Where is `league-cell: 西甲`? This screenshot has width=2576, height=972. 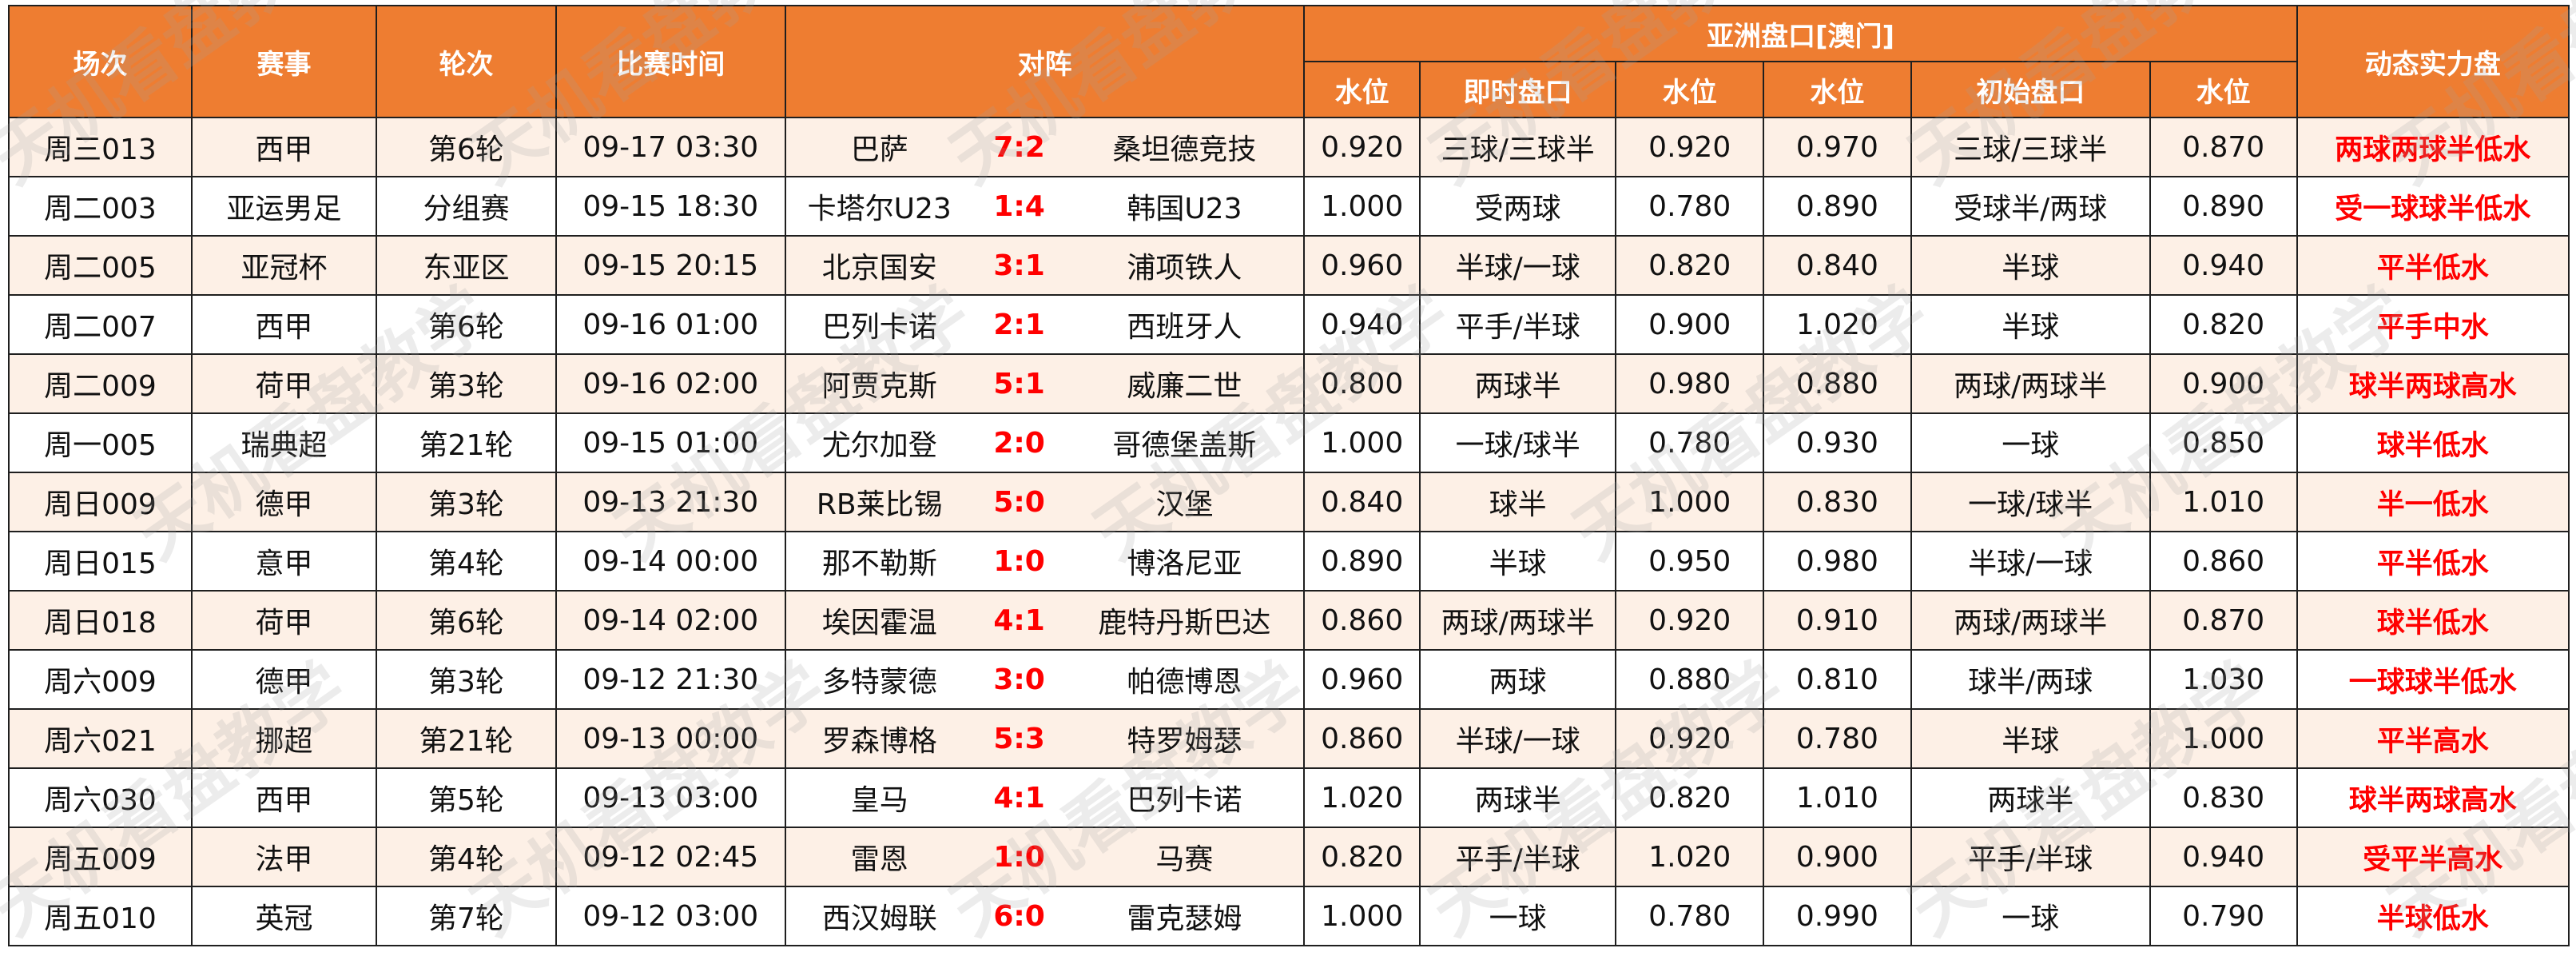
league-cell: 西甲 is located at coordinates (284, 147).